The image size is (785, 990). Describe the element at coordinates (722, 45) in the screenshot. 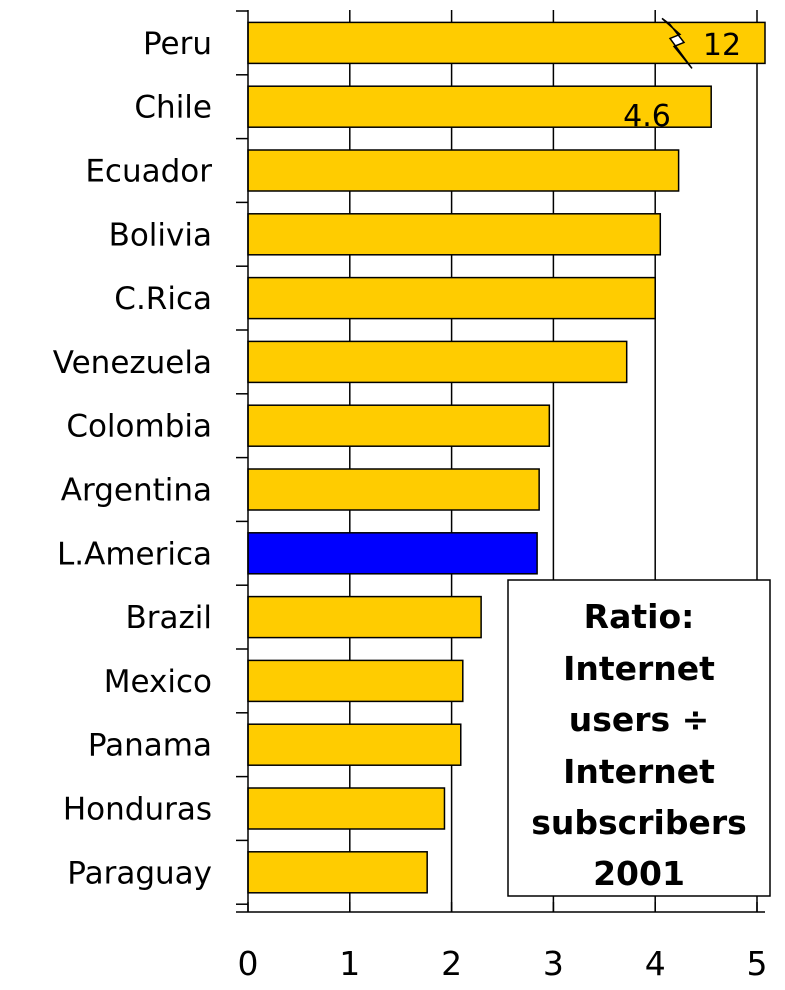

I see `data-label-peru: 12` at that location.